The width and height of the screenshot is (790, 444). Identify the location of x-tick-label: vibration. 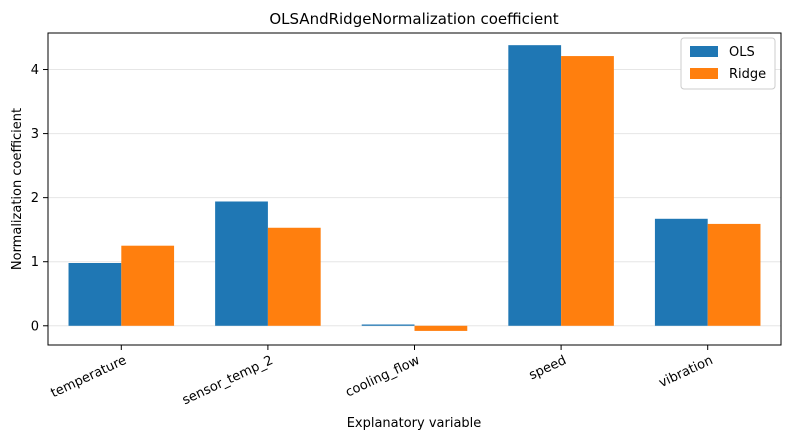
(686, 372).